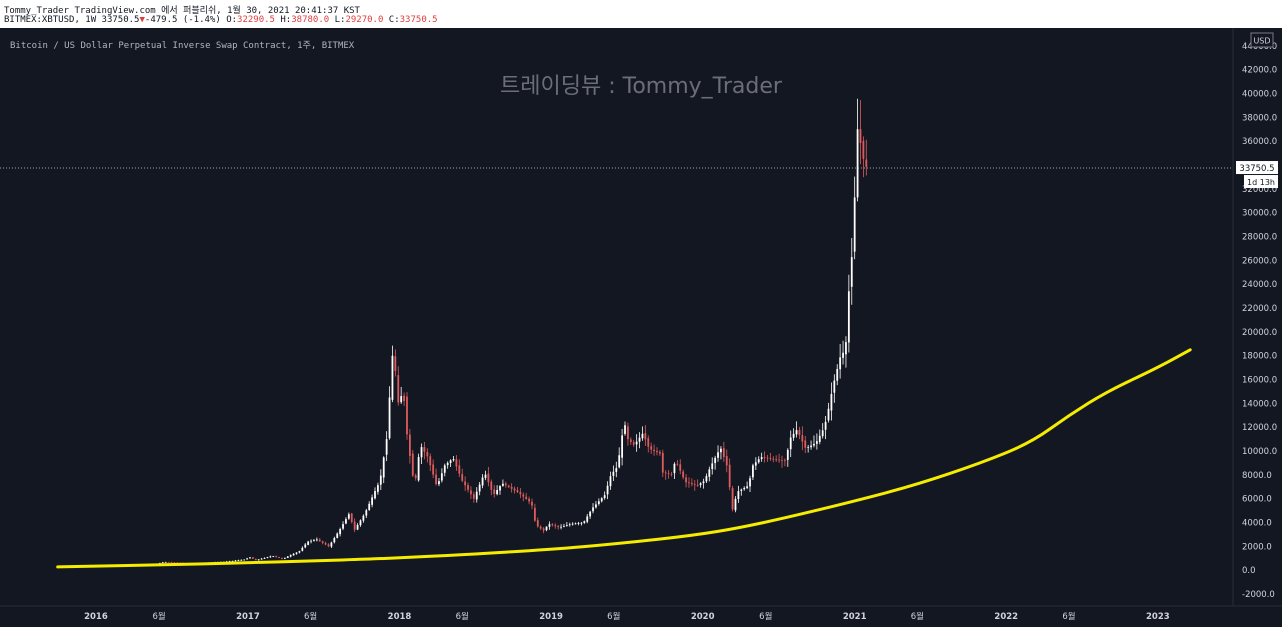 This screenshot has width=1282, height=627. I want to click on y-tick-label: 2000.0, so click(1257, 547).